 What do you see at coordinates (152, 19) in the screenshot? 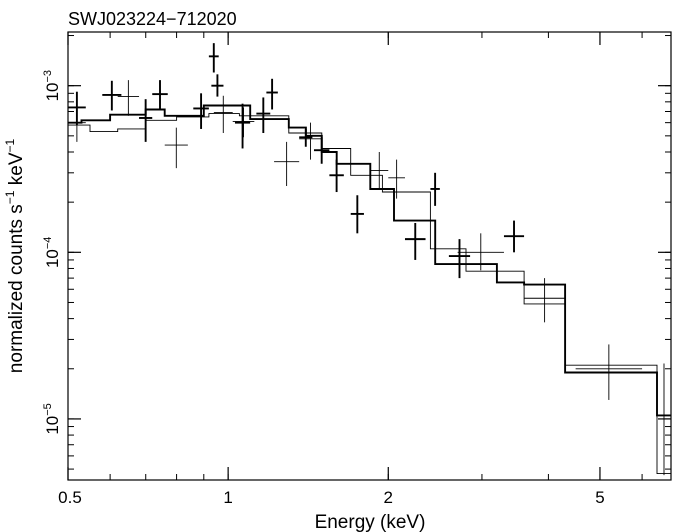
I see `chart-title: SWJ023224−712020` at bounding box center [152, 19].